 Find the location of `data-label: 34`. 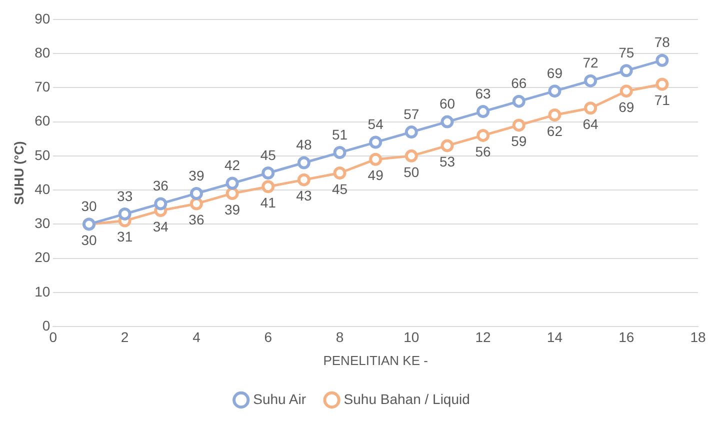

data-label: 34 is located at coordinates (160, 226).